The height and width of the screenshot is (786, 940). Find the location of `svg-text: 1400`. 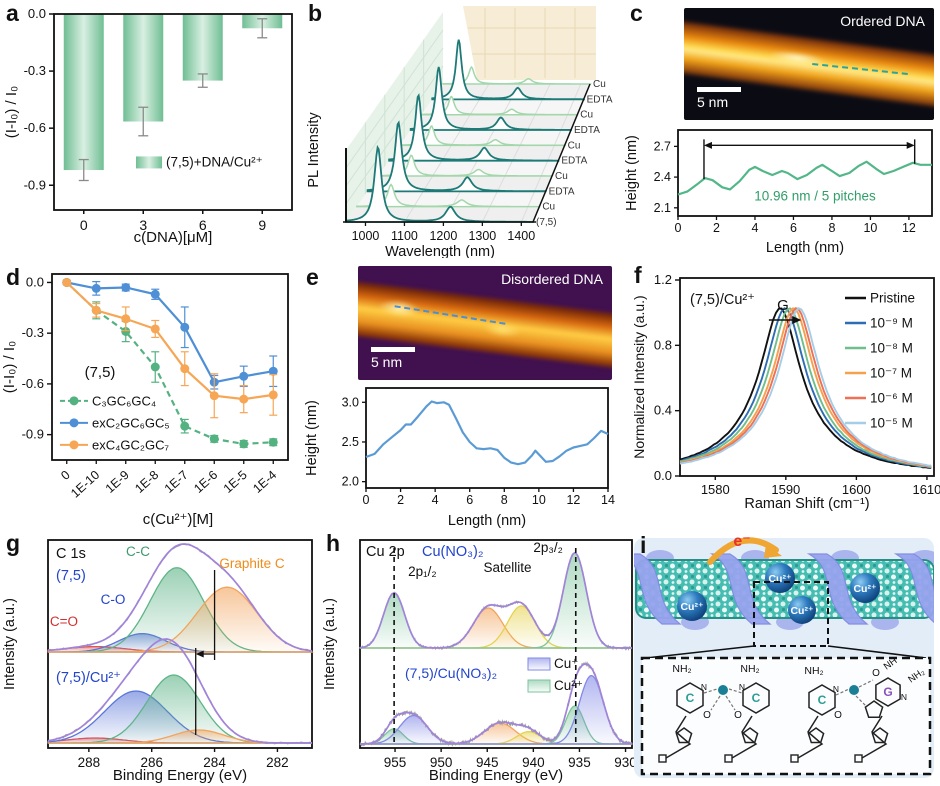

svg-text: 1400 is located at coordinates (521, 236).